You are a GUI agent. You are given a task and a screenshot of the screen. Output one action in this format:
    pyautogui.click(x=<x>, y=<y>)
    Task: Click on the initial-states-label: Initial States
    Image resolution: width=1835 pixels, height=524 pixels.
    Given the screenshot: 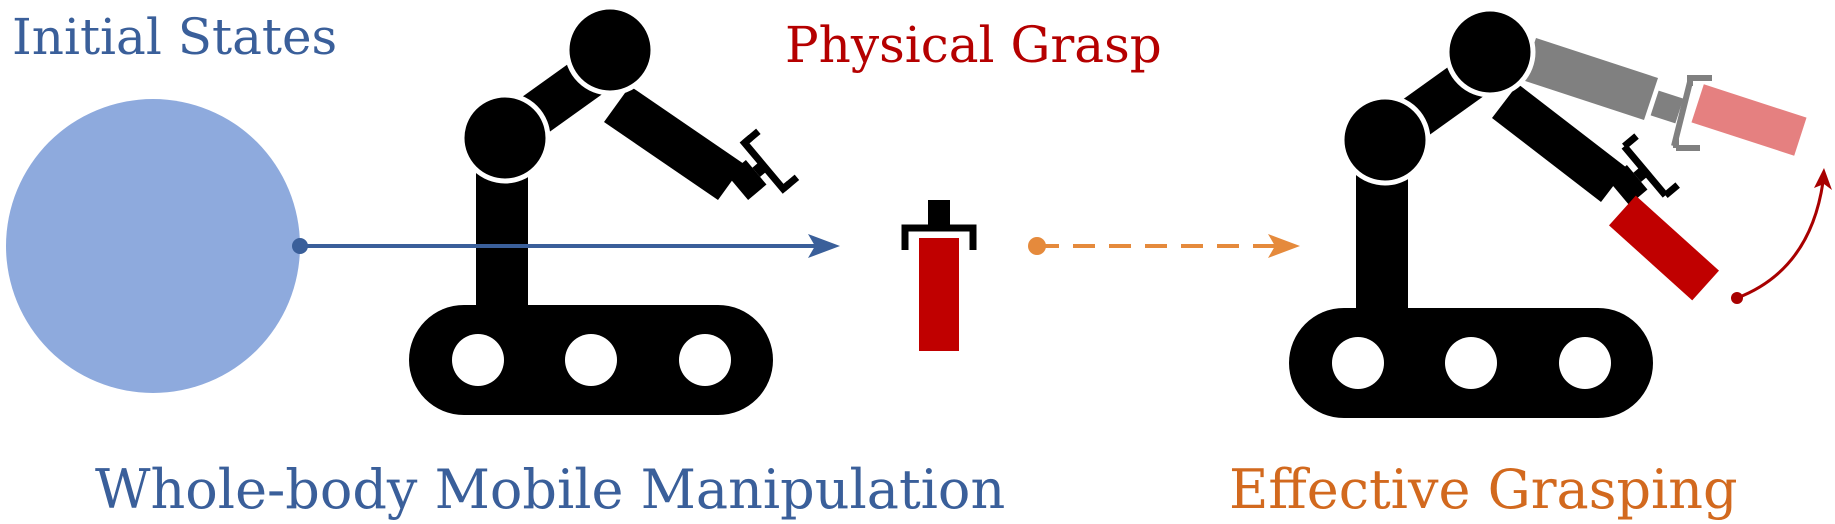 What is the action you would take?
    pyautogui.click(x=174, y=37)
    